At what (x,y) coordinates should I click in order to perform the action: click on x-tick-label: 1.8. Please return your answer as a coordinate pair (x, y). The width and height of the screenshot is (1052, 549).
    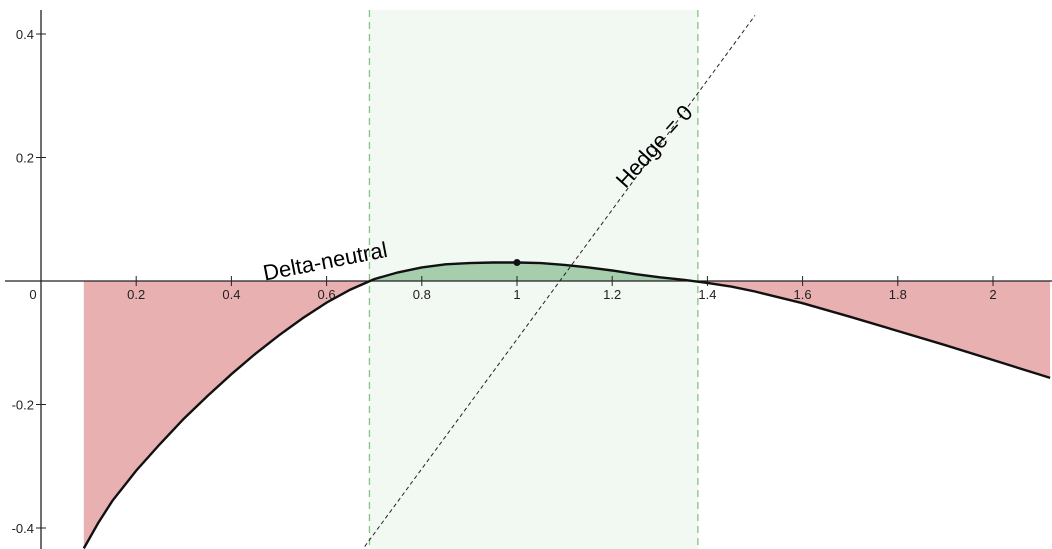
    Looking at the image, I should click on (898, 294).